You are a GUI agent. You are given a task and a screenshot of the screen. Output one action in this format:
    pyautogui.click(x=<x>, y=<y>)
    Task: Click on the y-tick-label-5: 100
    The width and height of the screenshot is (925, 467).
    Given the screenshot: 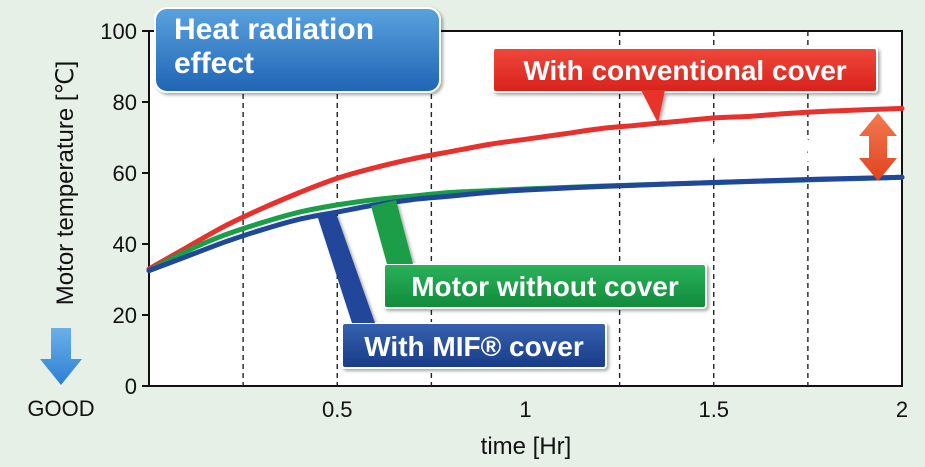 What is the action you would take?
    pyautogui.click(x=118, y=31)
    